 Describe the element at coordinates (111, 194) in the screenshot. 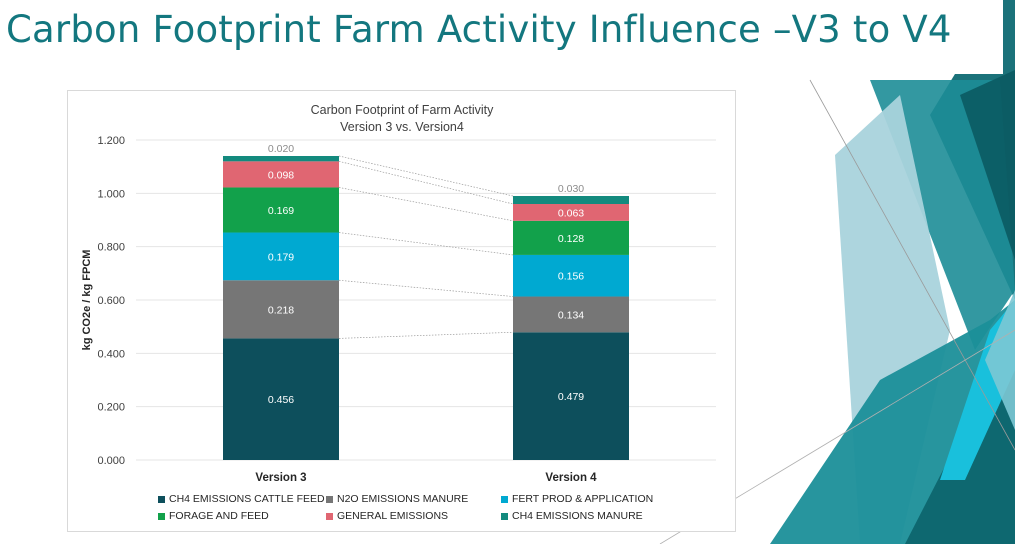

I see `y-tick-label: 1.000` at that location.